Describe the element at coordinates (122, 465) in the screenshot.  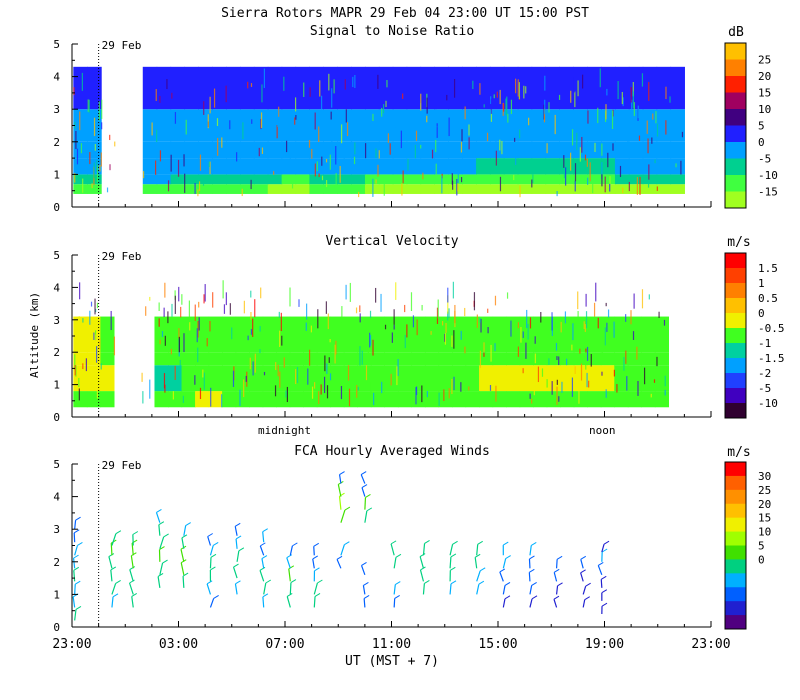
I see `date-marker-label: 29 Feb` at that location.